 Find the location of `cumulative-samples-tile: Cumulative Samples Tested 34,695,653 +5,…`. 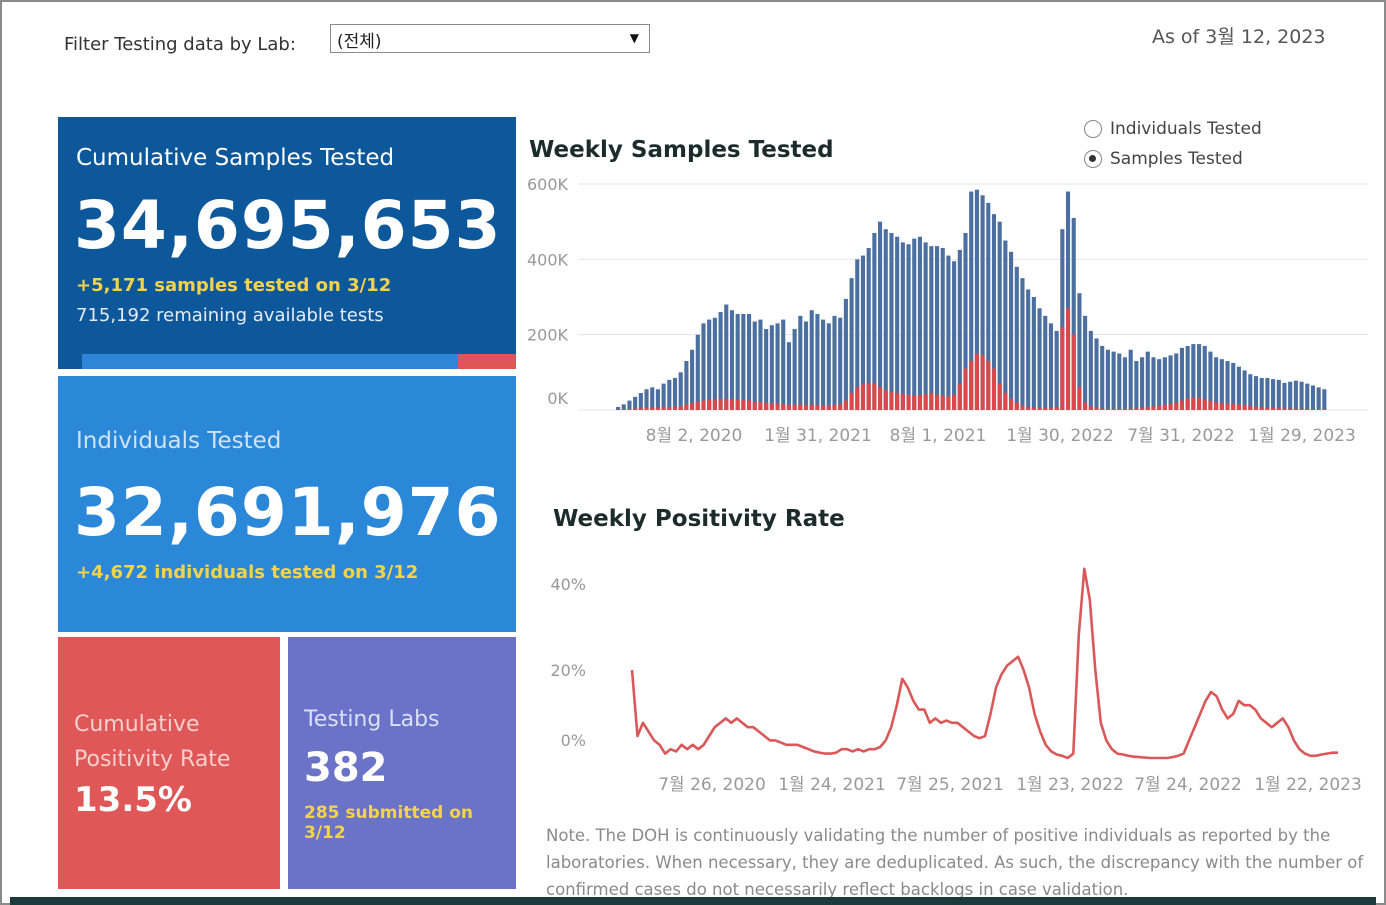

cumulative-samples-tile: Cumulative Samples Tested 34,695,653 +5,… is located at coordinates (287, 243).